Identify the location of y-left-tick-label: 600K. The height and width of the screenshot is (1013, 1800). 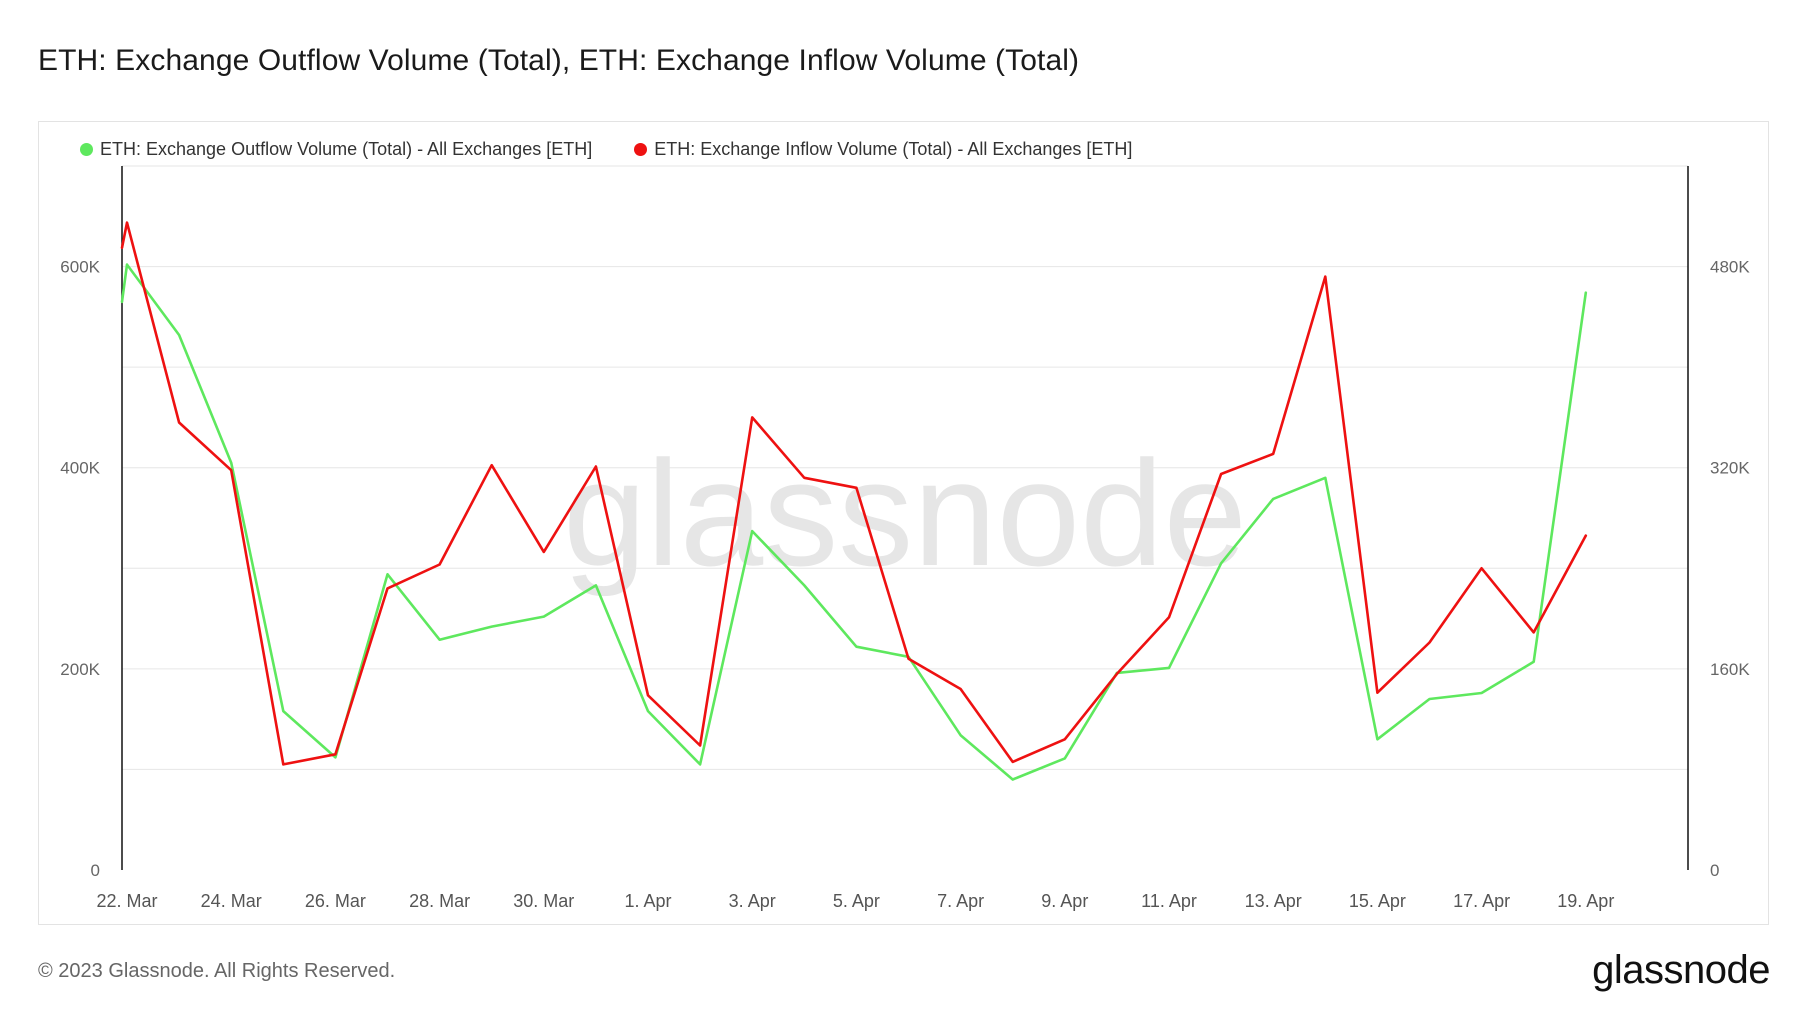
(80, 267).